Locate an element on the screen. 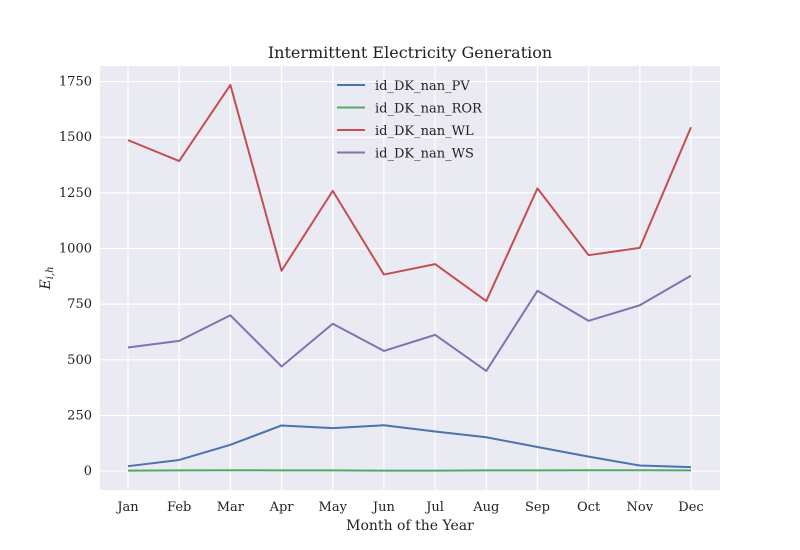  x-tick-label: Feb is located at coordinates (179, 507).